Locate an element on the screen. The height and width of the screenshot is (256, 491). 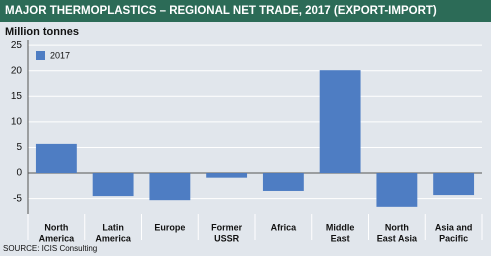
legend-swatch is located at coordinates (40, 55).